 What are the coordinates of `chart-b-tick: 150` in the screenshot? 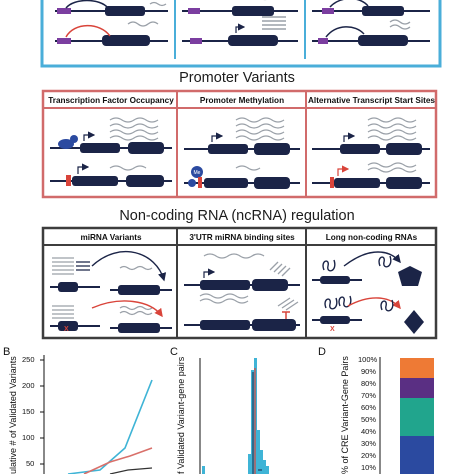 It's located at (28, 411).